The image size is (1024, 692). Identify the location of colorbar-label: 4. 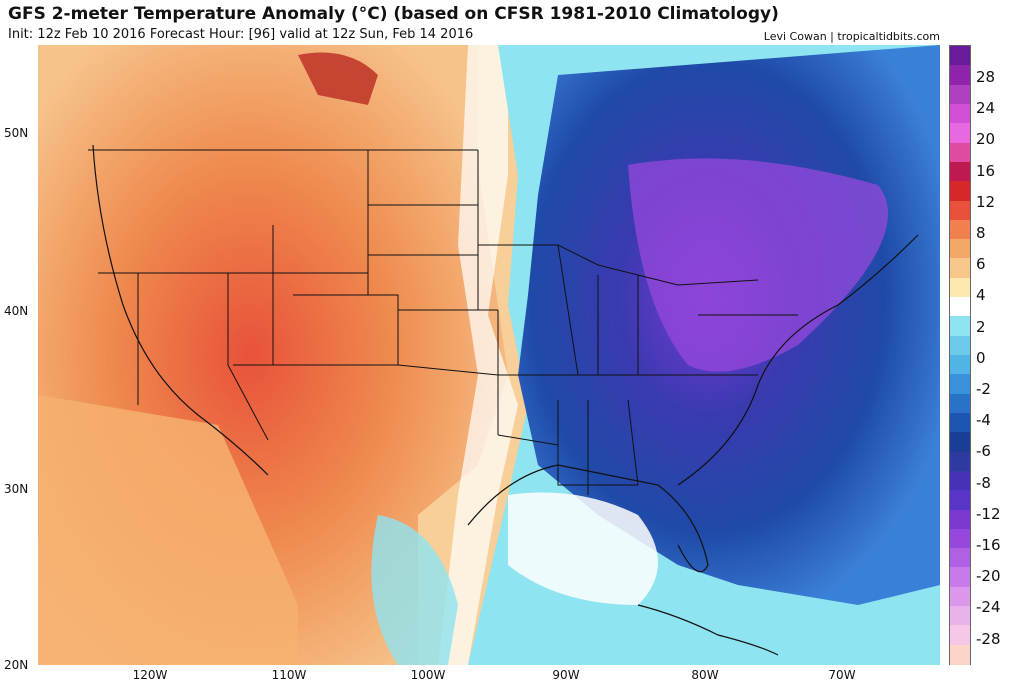
(981, 295).